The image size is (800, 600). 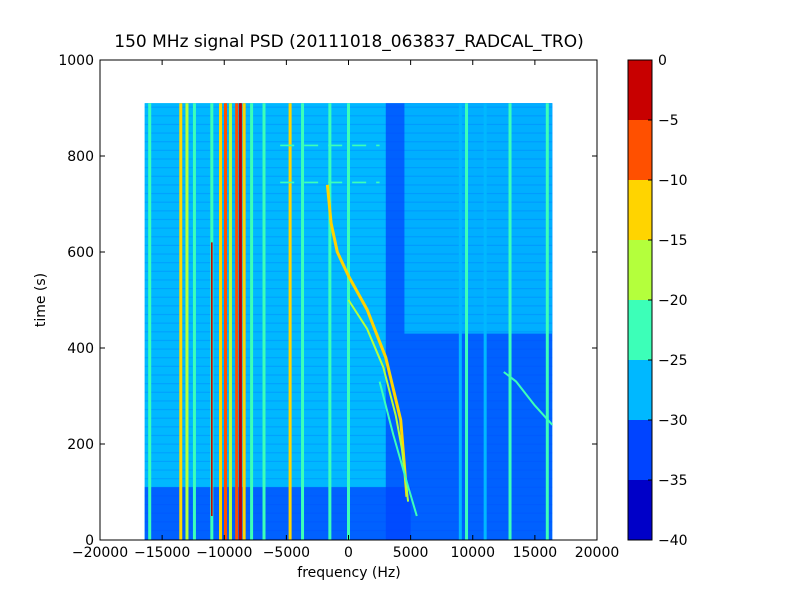 I want to click on y-tick-label: 600, so click(x=80, y=253).